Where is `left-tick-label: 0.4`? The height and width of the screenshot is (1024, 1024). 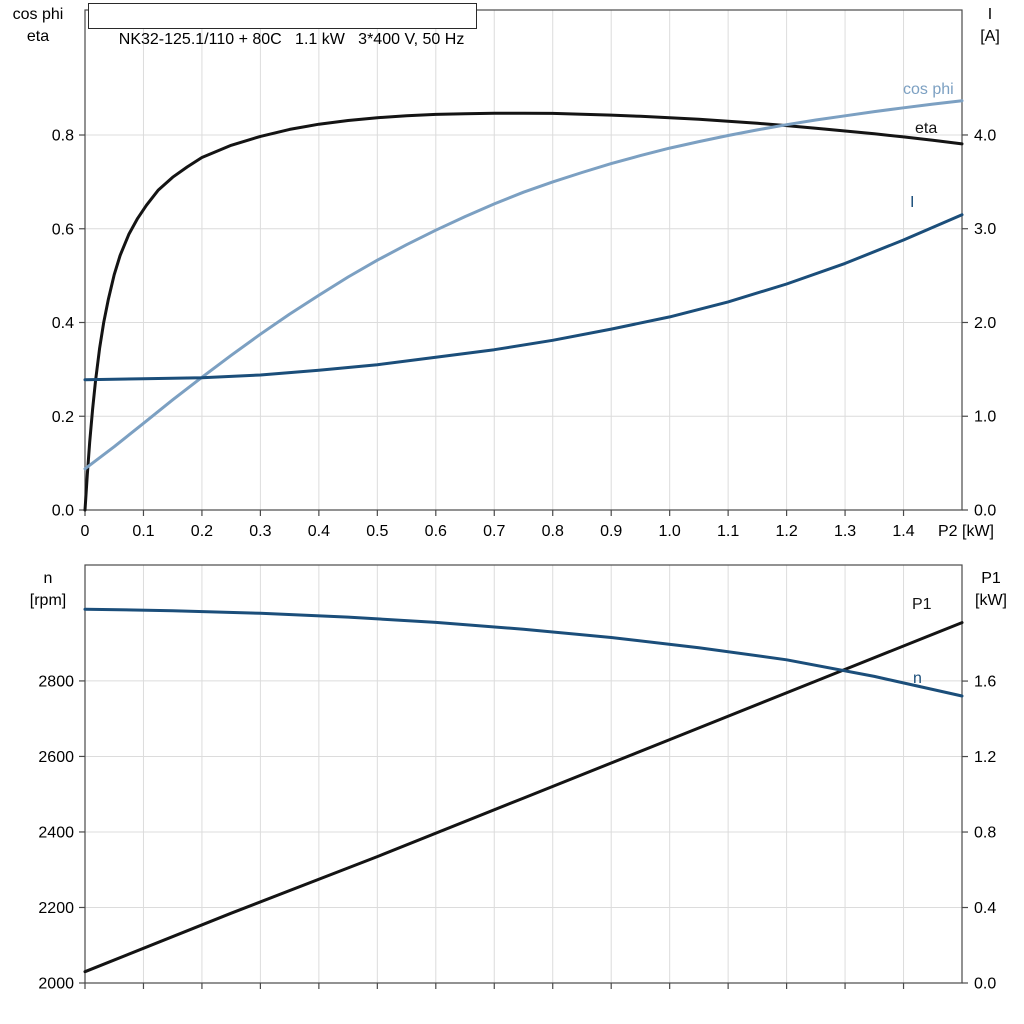
left-tick-label: 0.4 is located at coordinates (63, 323).